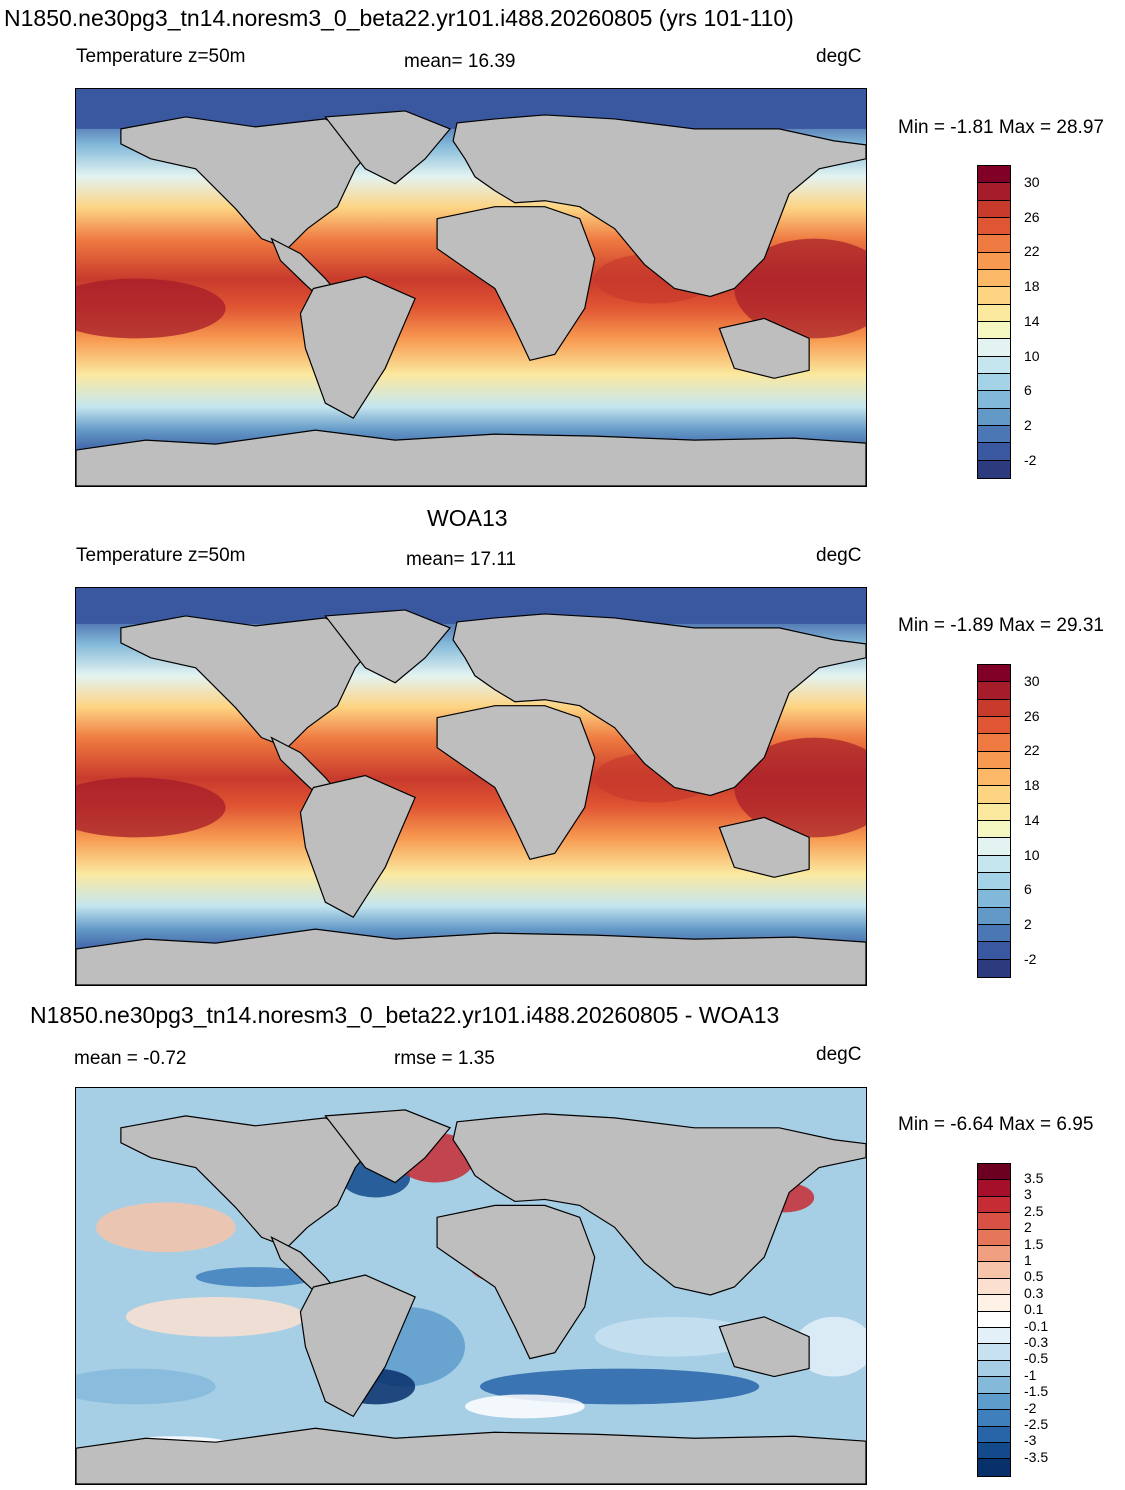  I want to click on colorbar-tick-label: 2.5, so click(1034, 1210).